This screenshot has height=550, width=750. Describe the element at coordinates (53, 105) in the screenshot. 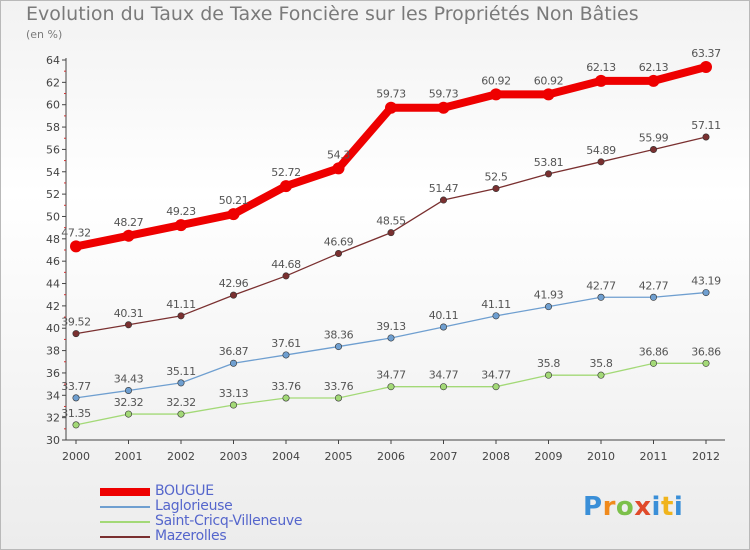

I see `y-tick-label: 60` at that location.